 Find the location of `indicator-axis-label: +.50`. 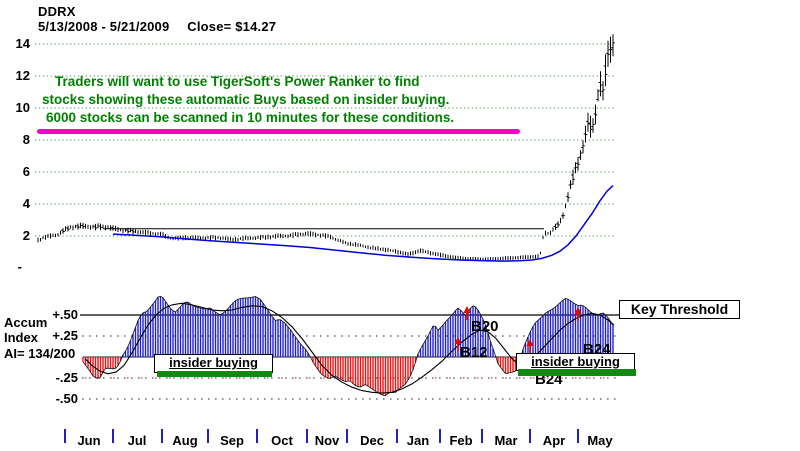

indicator-axis-label: +.50 is located at coordinates (65, 314).